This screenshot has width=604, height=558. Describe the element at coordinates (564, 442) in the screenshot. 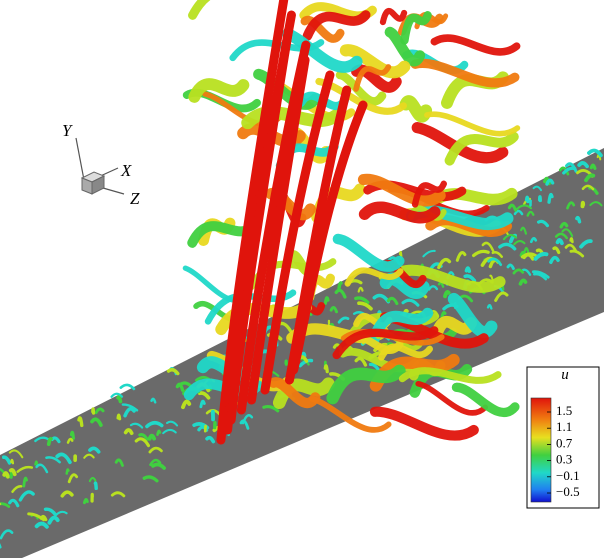

I see `colorbar-tick-label: 0.7` at that location.